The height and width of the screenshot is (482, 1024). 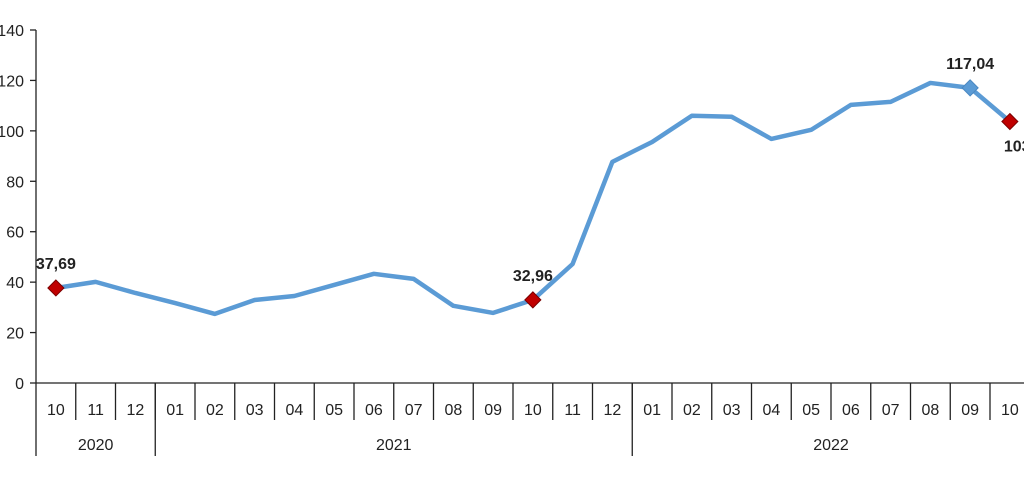 What do you see at coordinates (831, 445) in the screenshot?
I see `year-label: 2022` at bounding box center [831, 445].